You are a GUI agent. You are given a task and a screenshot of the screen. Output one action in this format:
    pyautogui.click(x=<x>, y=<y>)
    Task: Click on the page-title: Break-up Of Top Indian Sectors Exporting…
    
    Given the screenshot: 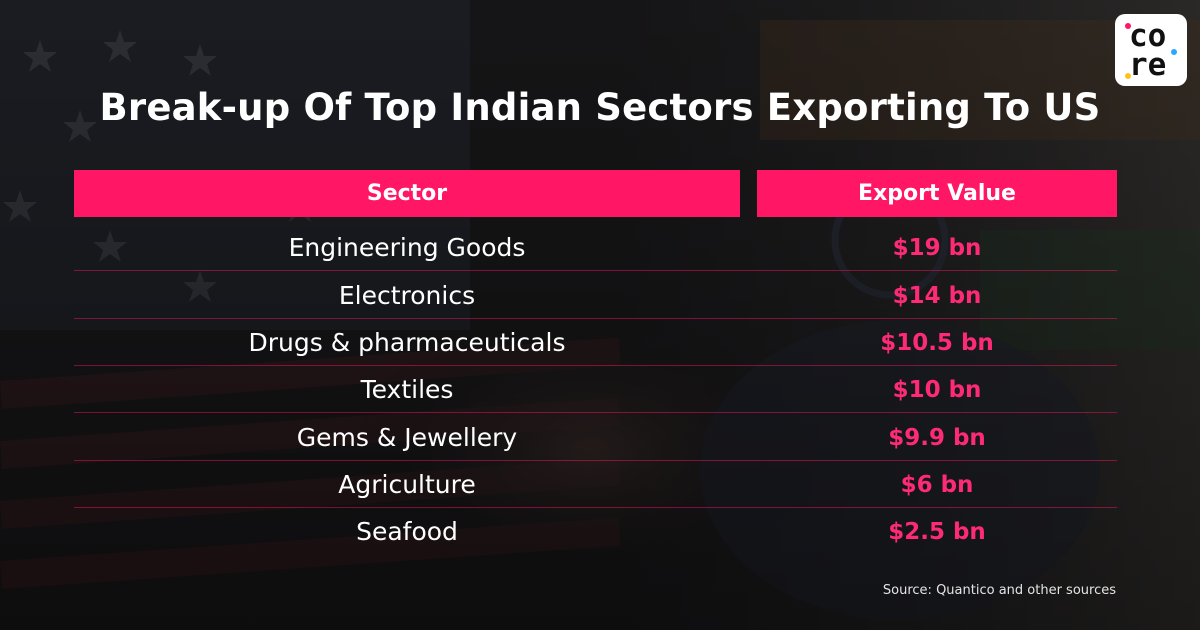 What is the action you would take?
    pyautogui.click(x=600, y=107)
    